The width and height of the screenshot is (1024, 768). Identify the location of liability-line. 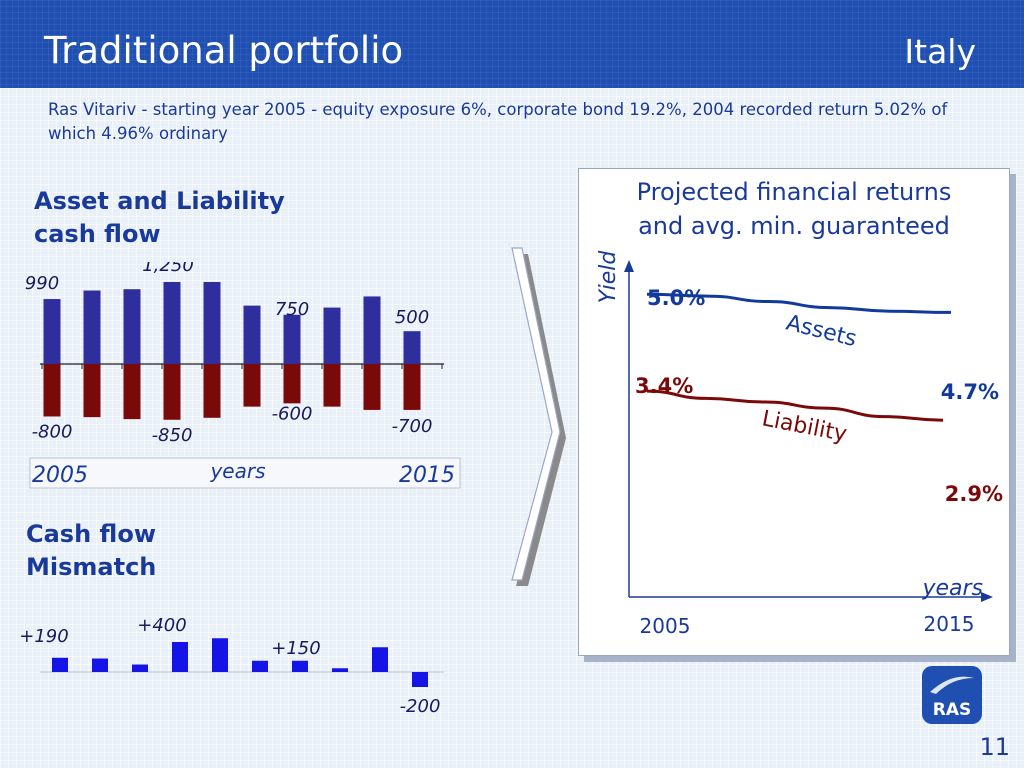
(795, 405).